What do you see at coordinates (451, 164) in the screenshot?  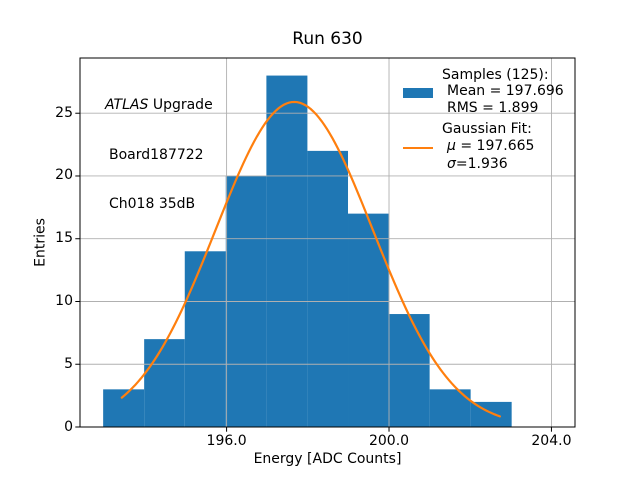 I see `sigma-symbol: σ` at bounding box center [451, 164].